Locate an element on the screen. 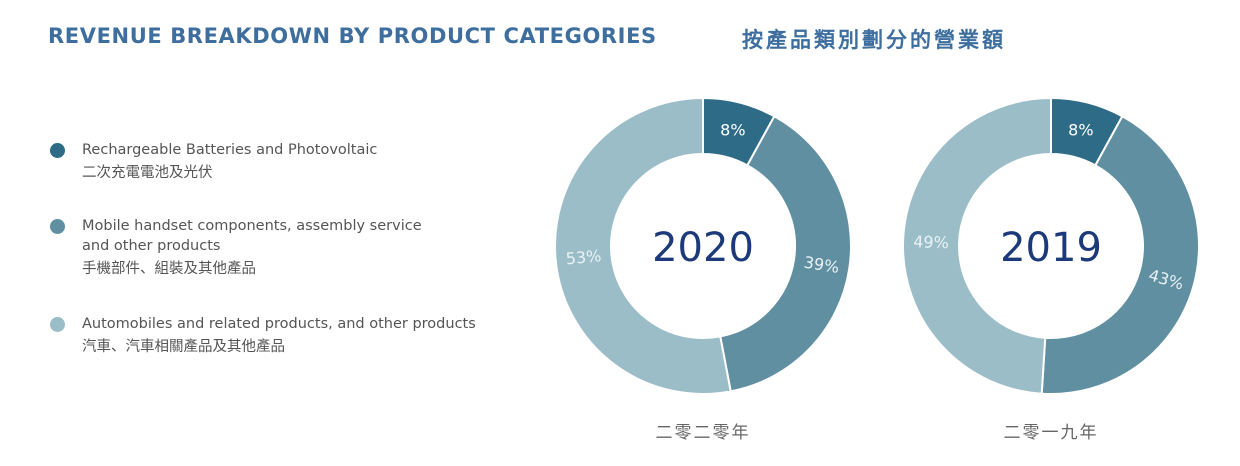 The height and width of the screenshot is (466, 1240). donut-year-2019: 2019 is located at coordinates (1051, 248).